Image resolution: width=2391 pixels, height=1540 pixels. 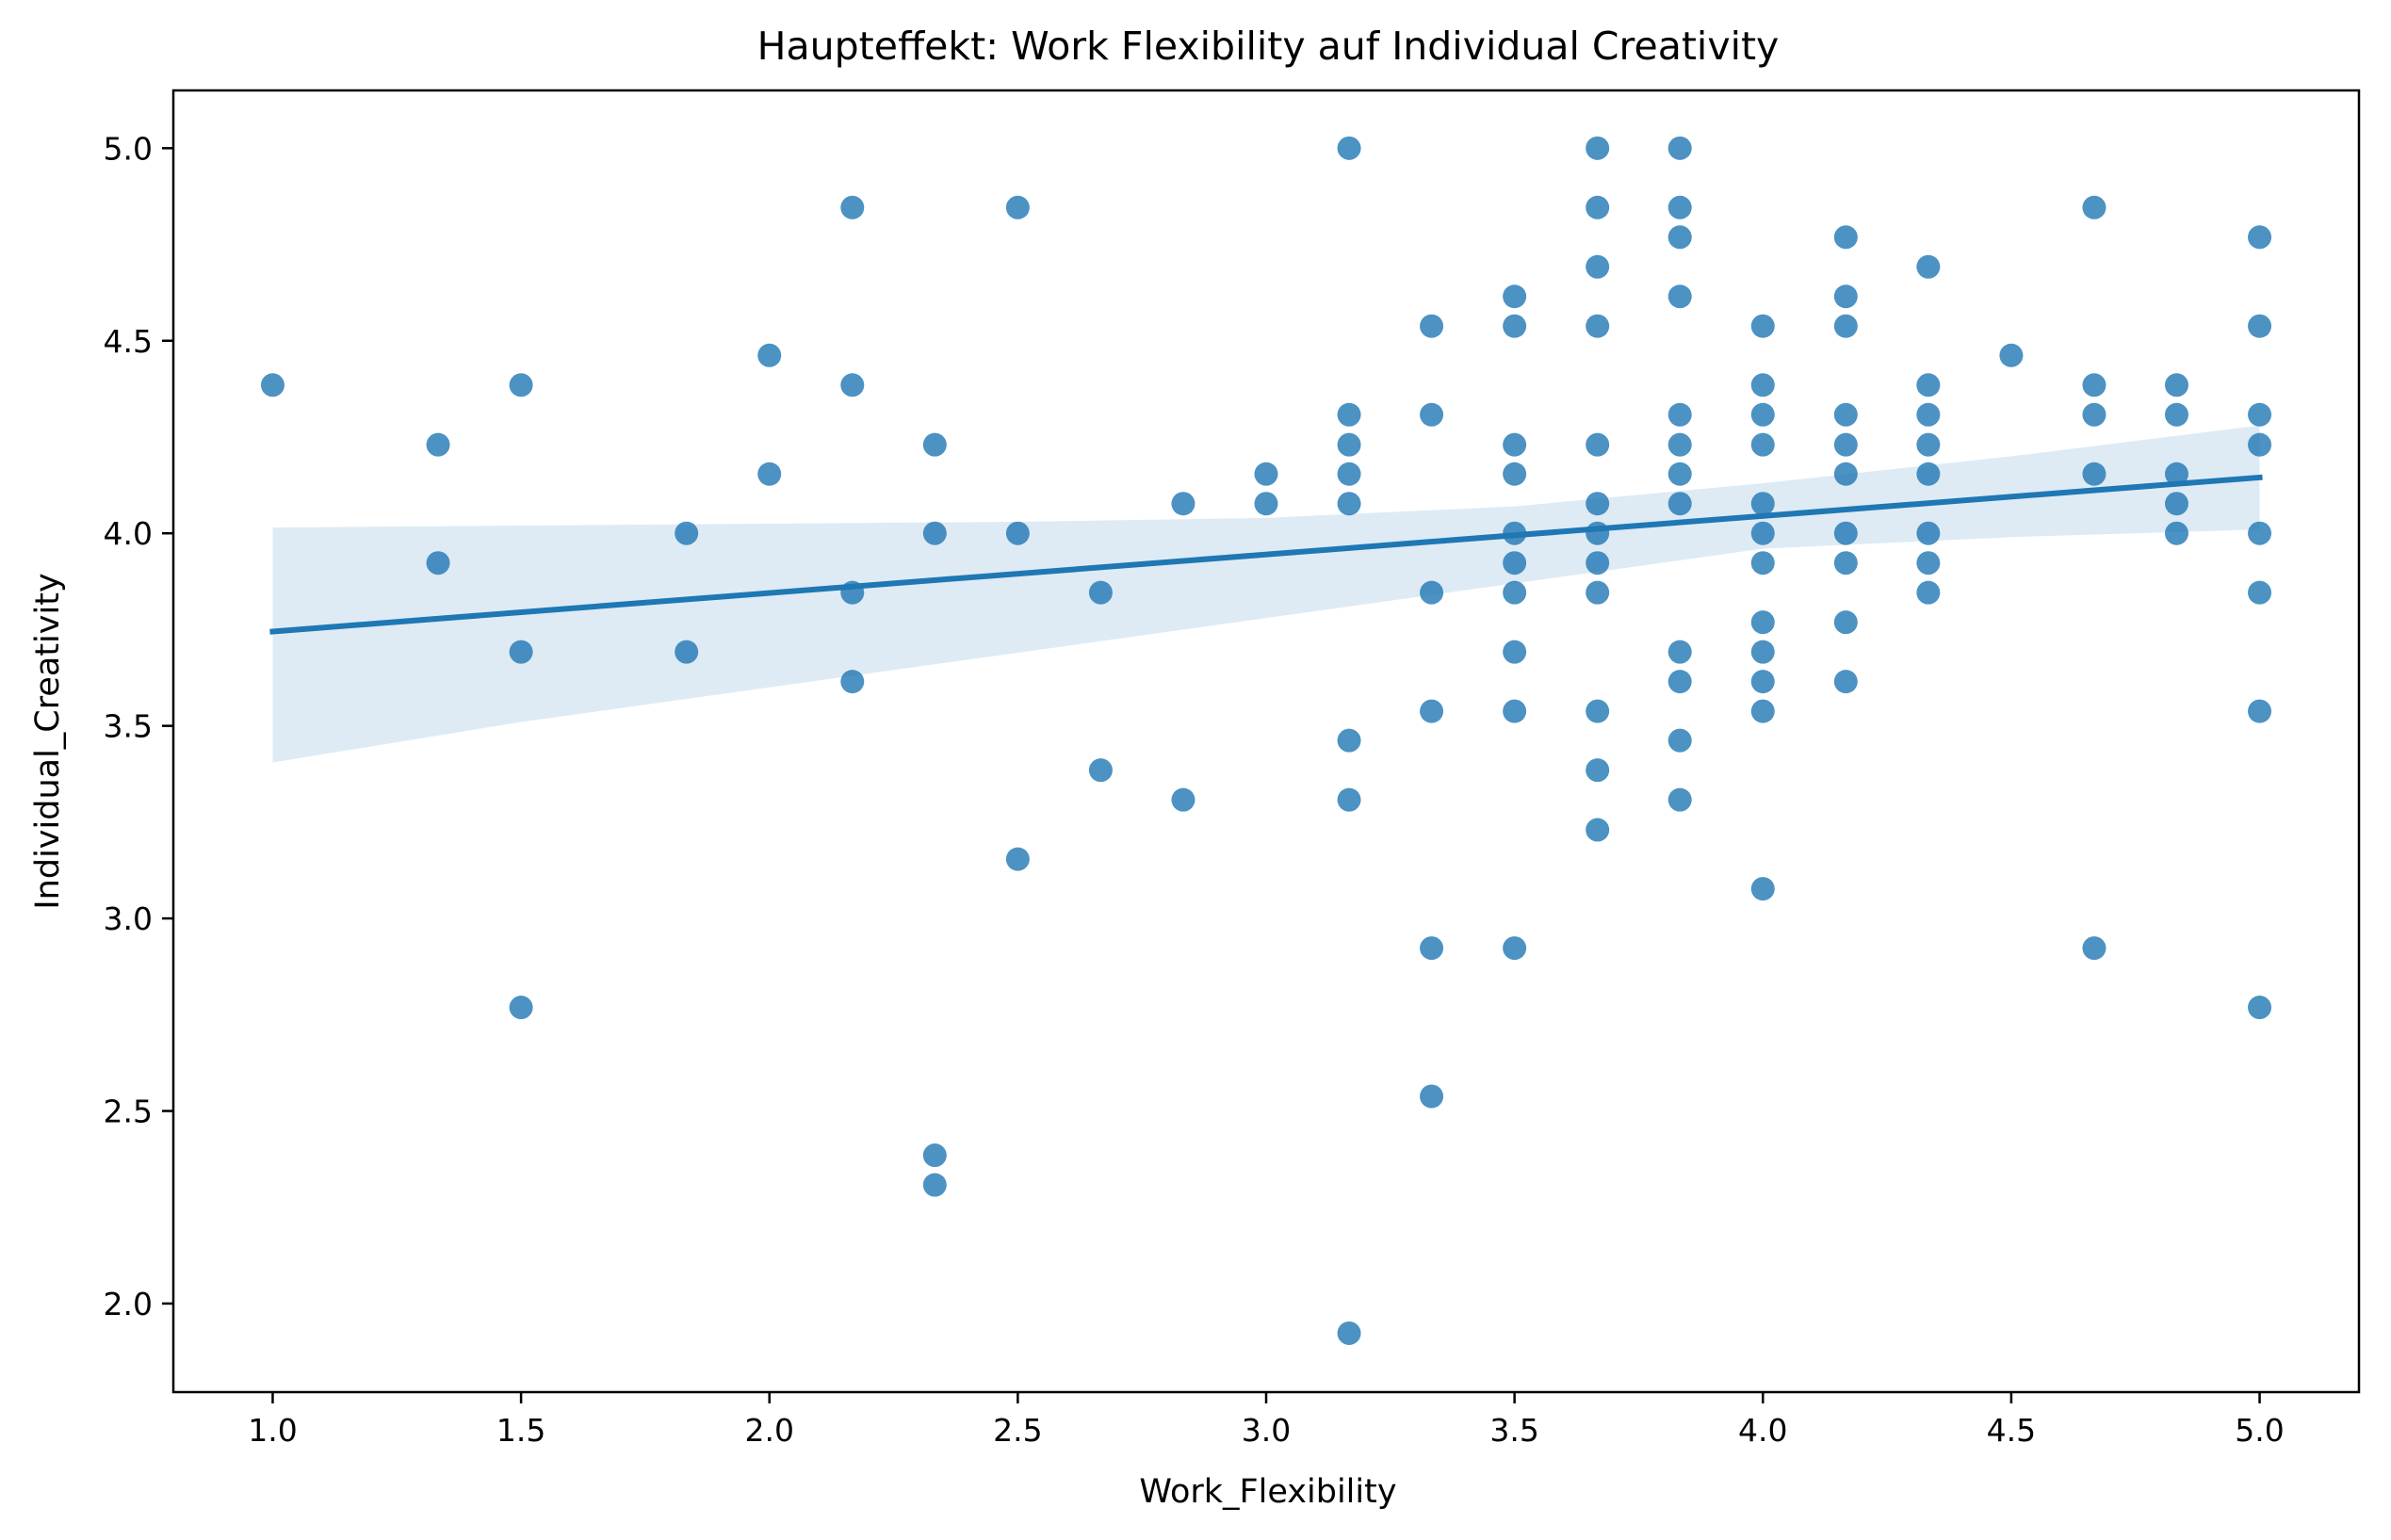 What do you see at coordinates (1513, 1431) in the screenshot?
I see `x-tick-label: 3.5` at bounding box center [1513, 1431].